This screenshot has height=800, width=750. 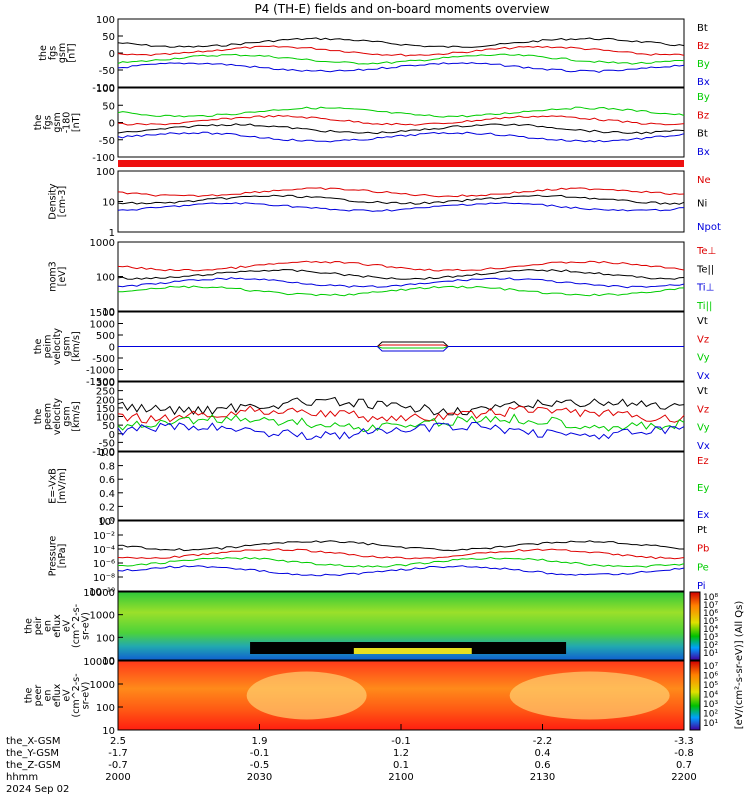 What do you see at coordinates (107, 507) in the screenshot?
I see `y-tick-label: 0.2` at bounding box center [107, 507].